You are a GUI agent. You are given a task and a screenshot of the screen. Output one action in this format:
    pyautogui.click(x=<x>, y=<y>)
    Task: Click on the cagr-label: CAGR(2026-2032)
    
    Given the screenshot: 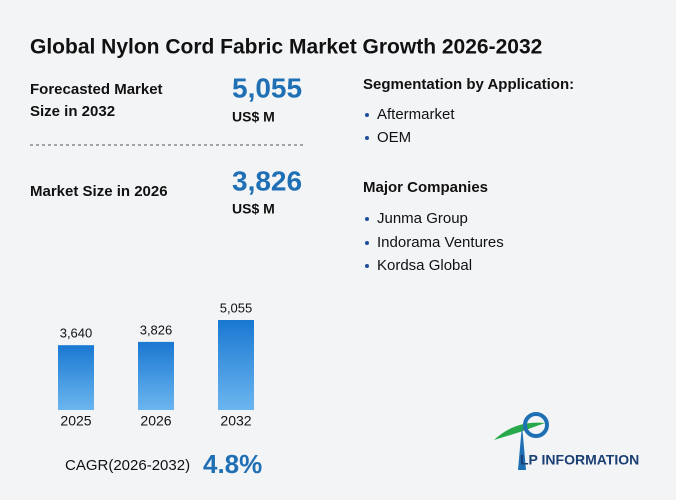 What is the action you would take?
    pyautogui.click(x=127, y=465)
    